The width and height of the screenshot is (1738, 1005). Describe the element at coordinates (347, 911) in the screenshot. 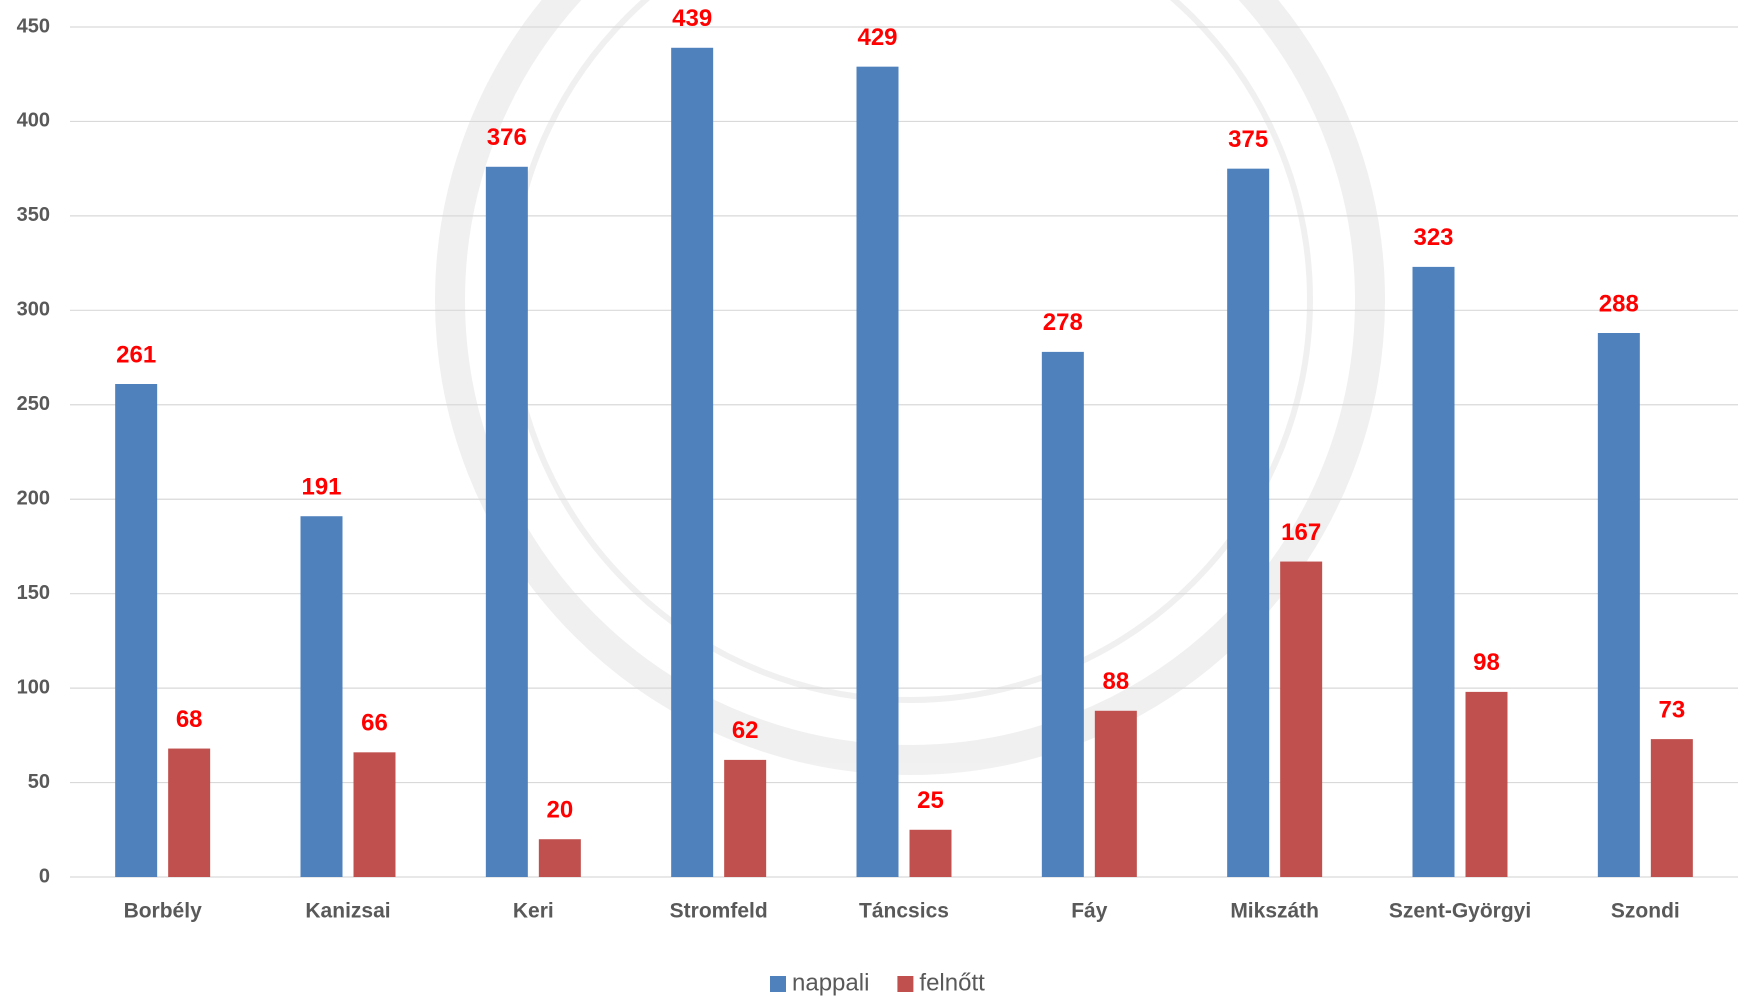

I see `x-tick-label: Kanizsai` at that location.